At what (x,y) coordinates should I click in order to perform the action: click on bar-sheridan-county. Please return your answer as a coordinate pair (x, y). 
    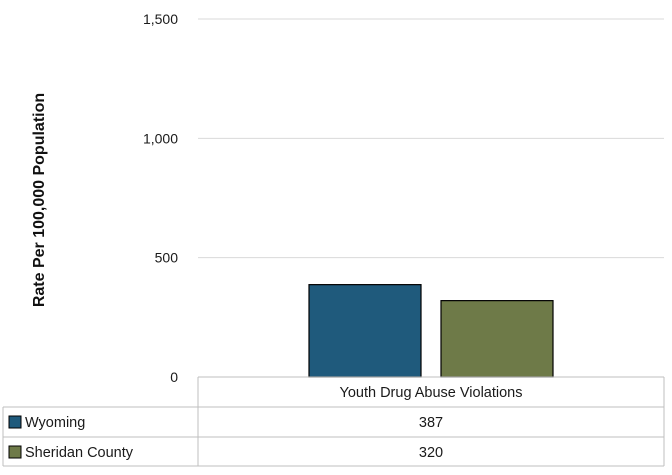
    Looking at the image, I should click on (497, 339).